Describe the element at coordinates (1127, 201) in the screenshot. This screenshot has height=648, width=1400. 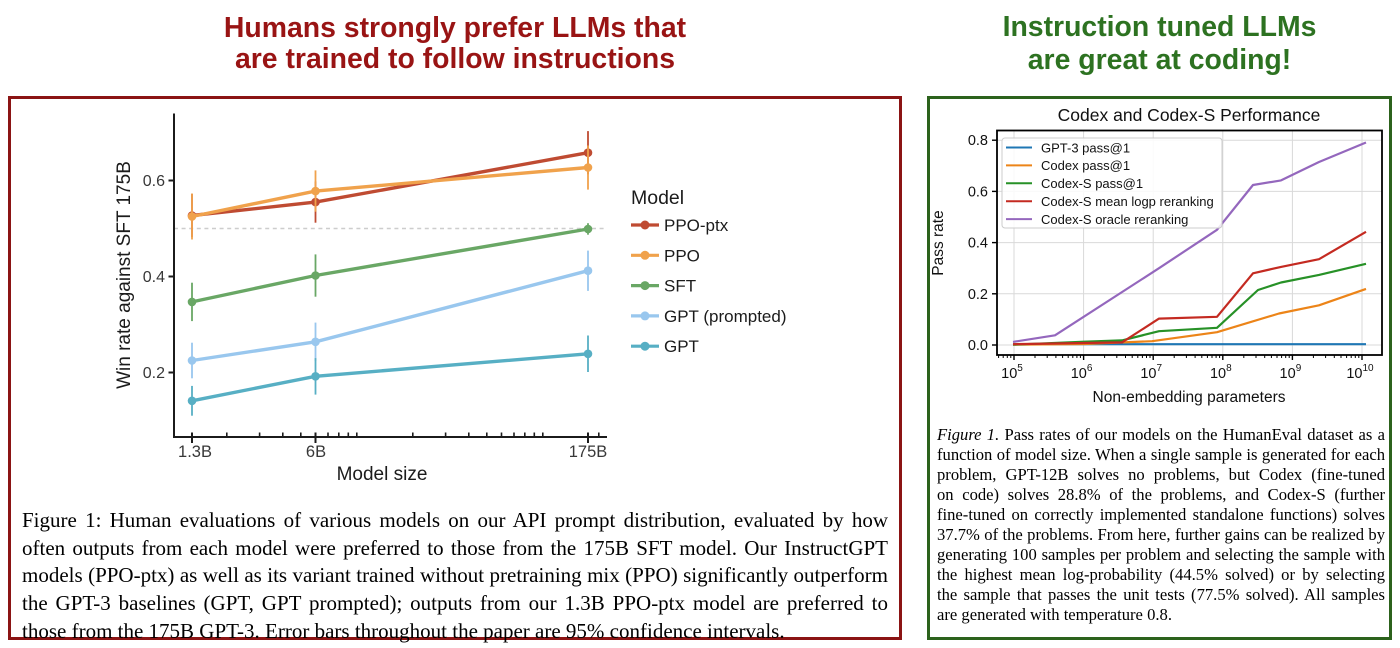
I see `svg-text: Codex-S mean logp reranking` at that location.